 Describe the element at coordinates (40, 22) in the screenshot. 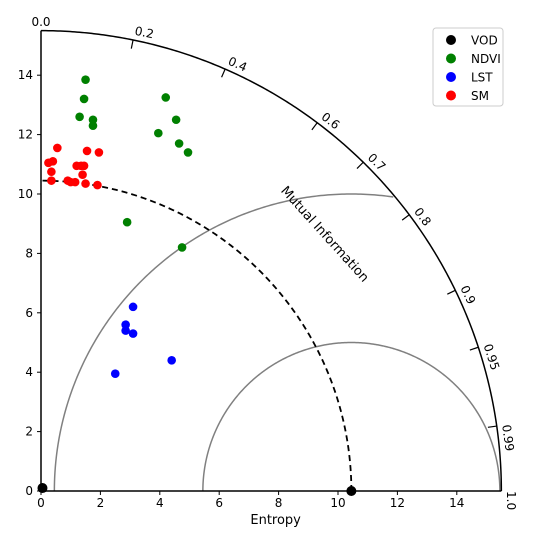

I see `corr-tick-label: 0.0` at that location.